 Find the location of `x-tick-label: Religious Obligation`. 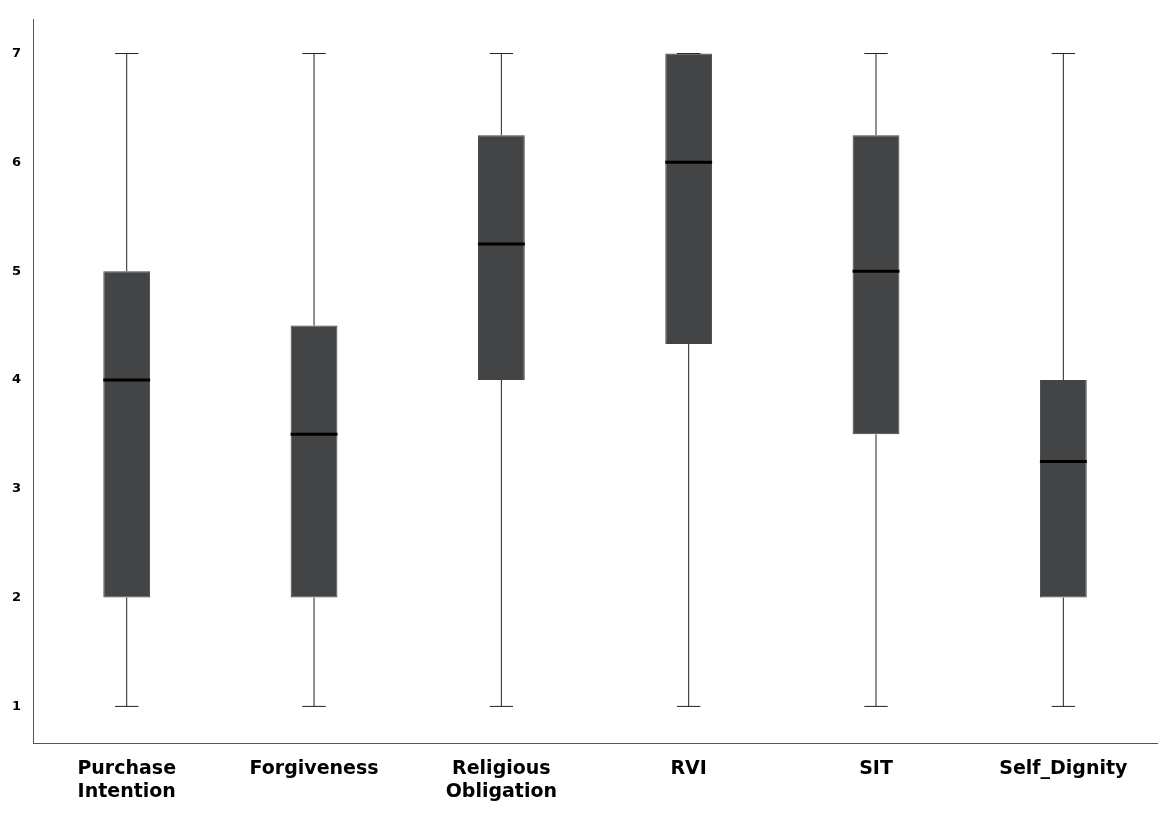

x-tick-label: Religious Obligation is located at coordinates (501, 778).